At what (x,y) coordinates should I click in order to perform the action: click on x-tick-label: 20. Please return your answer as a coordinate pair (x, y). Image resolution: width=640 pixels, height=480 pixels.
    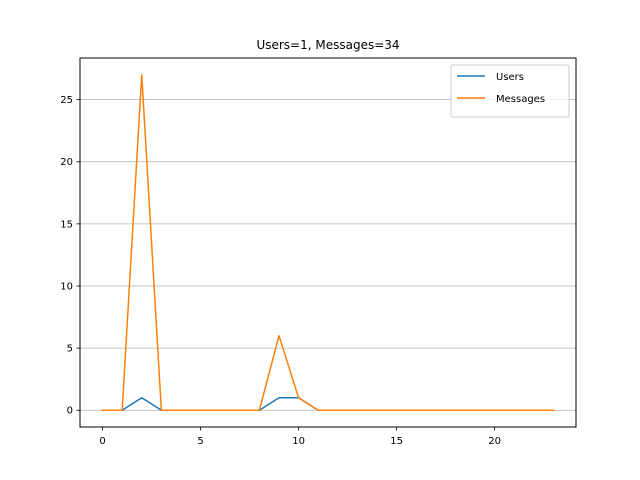
    Looking at the image, I should click on (494, 441).